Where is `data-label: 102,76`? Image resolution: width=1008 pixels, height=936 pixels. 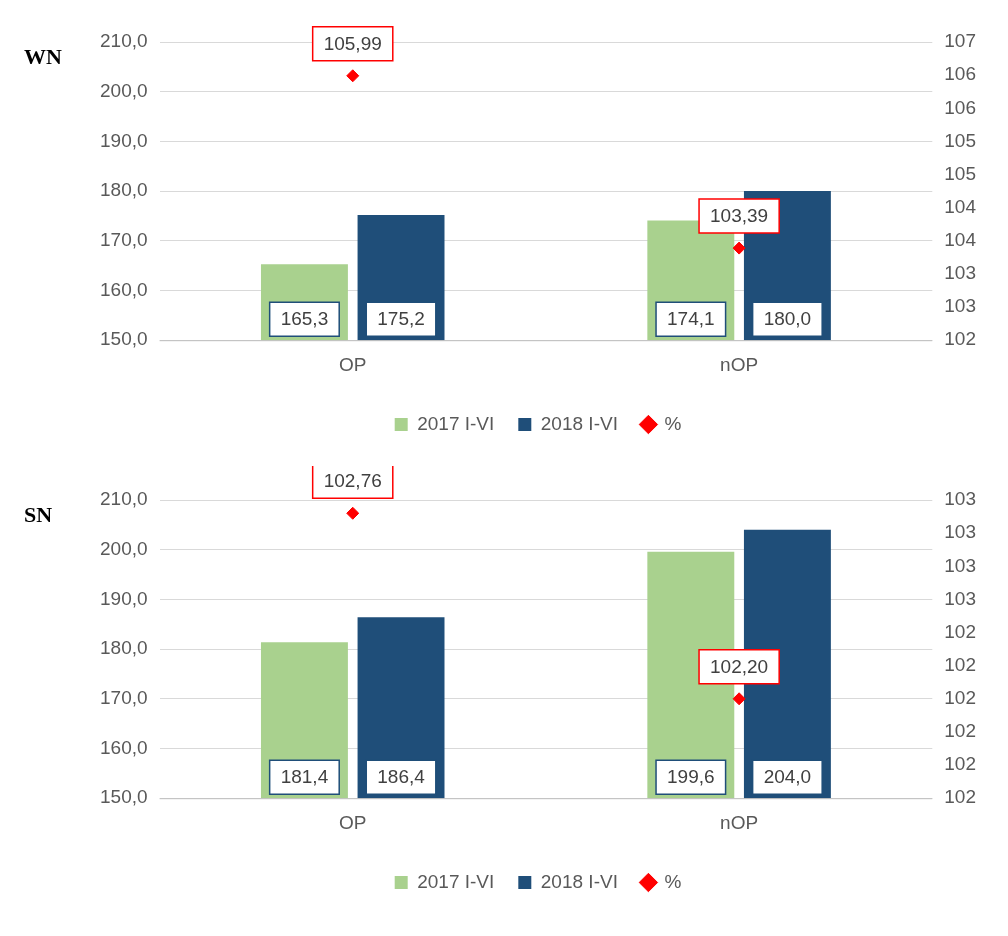
data-label: 102,76 is located at coordinates (352, 481).